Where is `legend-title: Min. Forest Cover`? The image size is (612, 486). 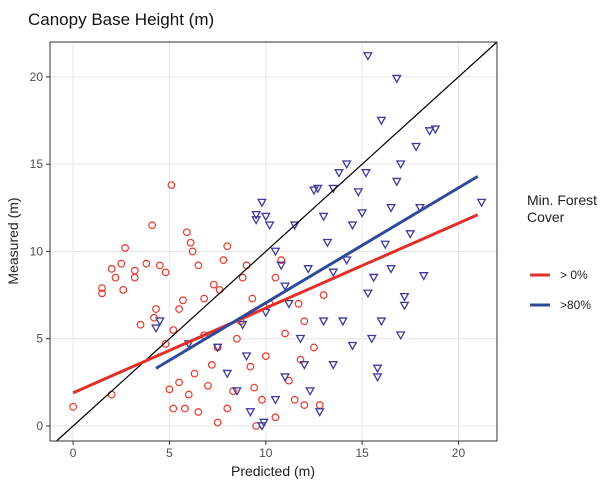 legend-title: Min. Forest Cover is located at coordinates (562, 208).